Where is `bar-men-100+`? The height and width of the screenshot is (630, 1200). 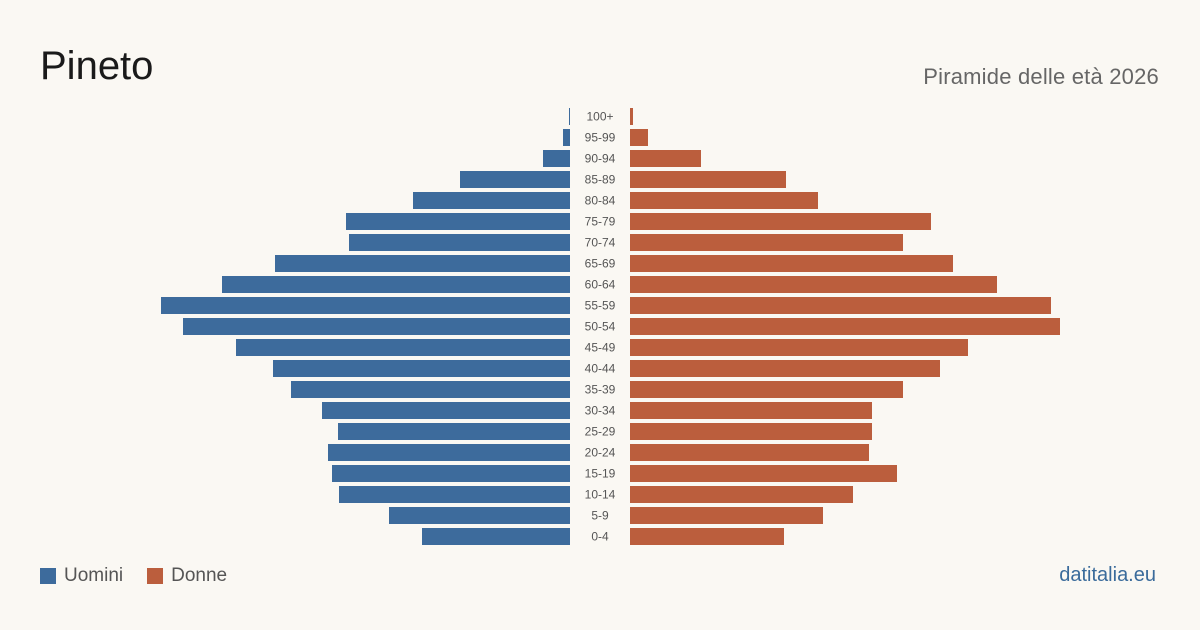 bar-men-100+ is located at coordinates (569, 116).